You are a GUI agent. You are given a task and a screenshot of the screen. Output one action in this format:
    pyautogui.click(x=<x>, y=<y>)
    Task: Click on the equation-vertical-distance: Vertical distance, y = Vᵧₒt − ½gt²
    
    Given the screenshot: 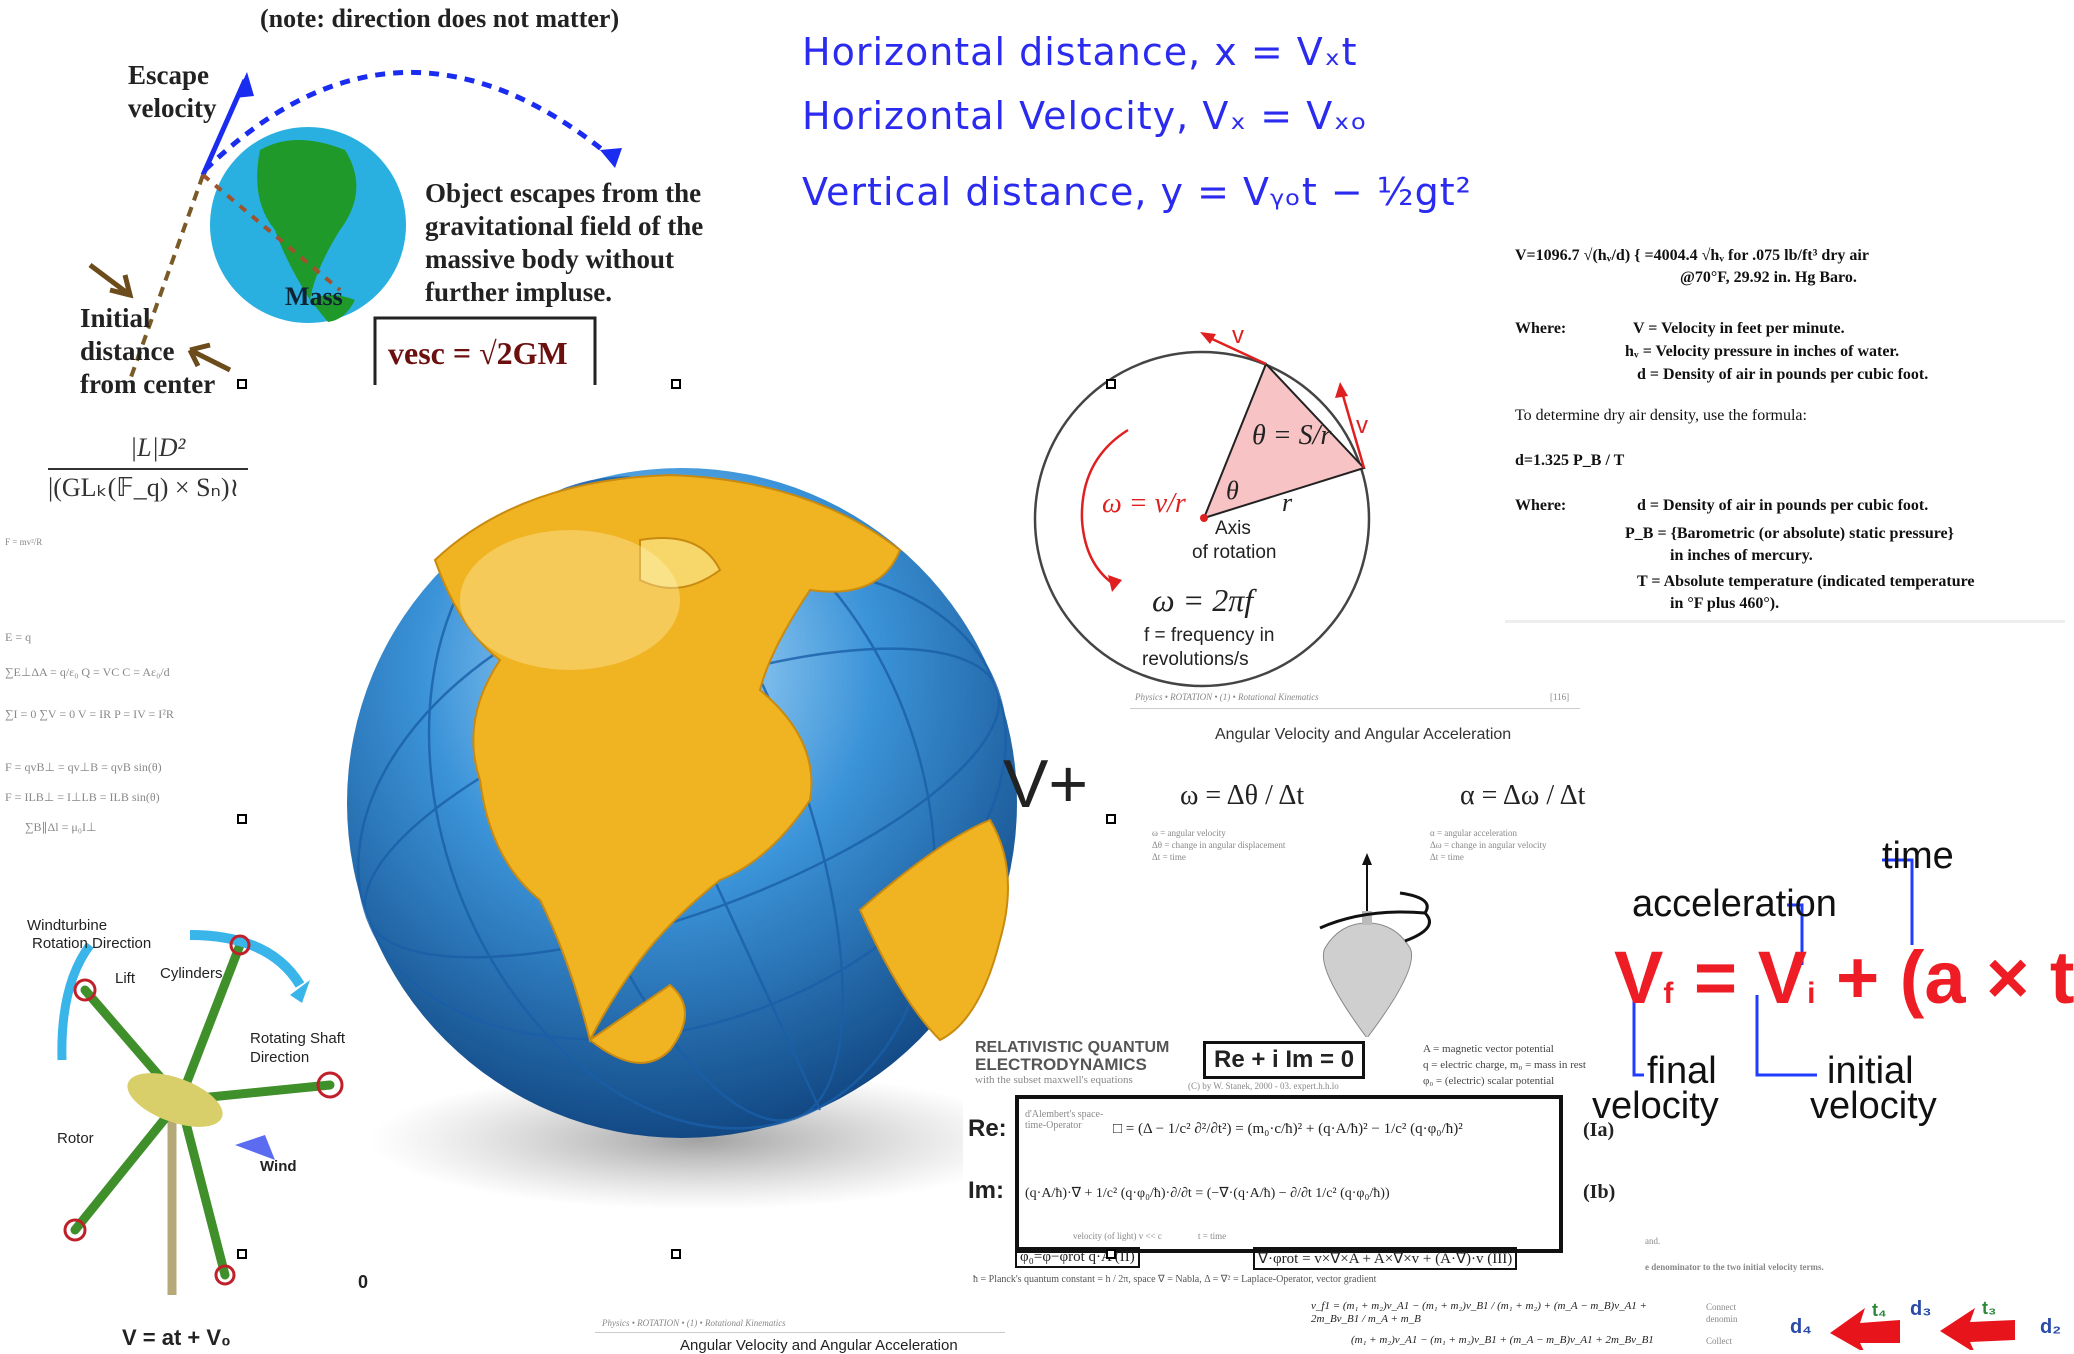 What is the action you would take?
    pyautogui.click(x=1137, y=192)
    